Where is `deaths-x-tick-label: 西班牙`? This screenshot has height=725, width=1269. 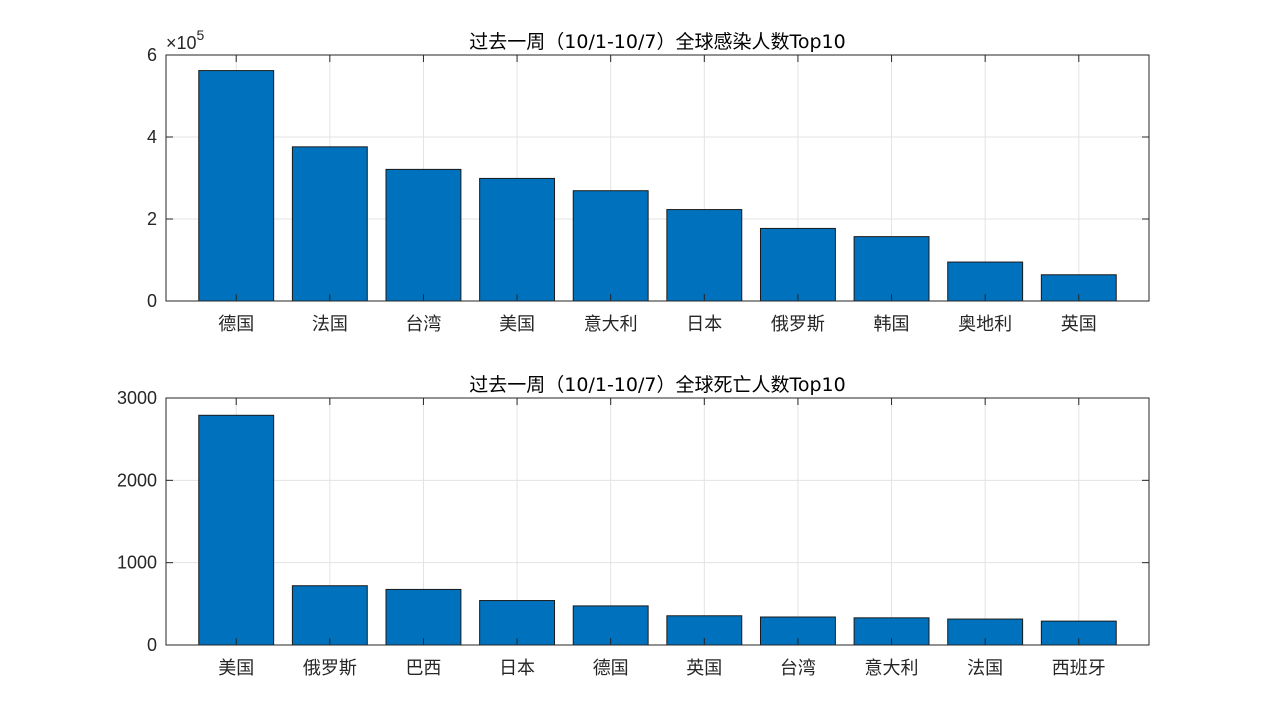
deaths-x-tick-label: 西班牙 is located at coordinates (1079, 668).